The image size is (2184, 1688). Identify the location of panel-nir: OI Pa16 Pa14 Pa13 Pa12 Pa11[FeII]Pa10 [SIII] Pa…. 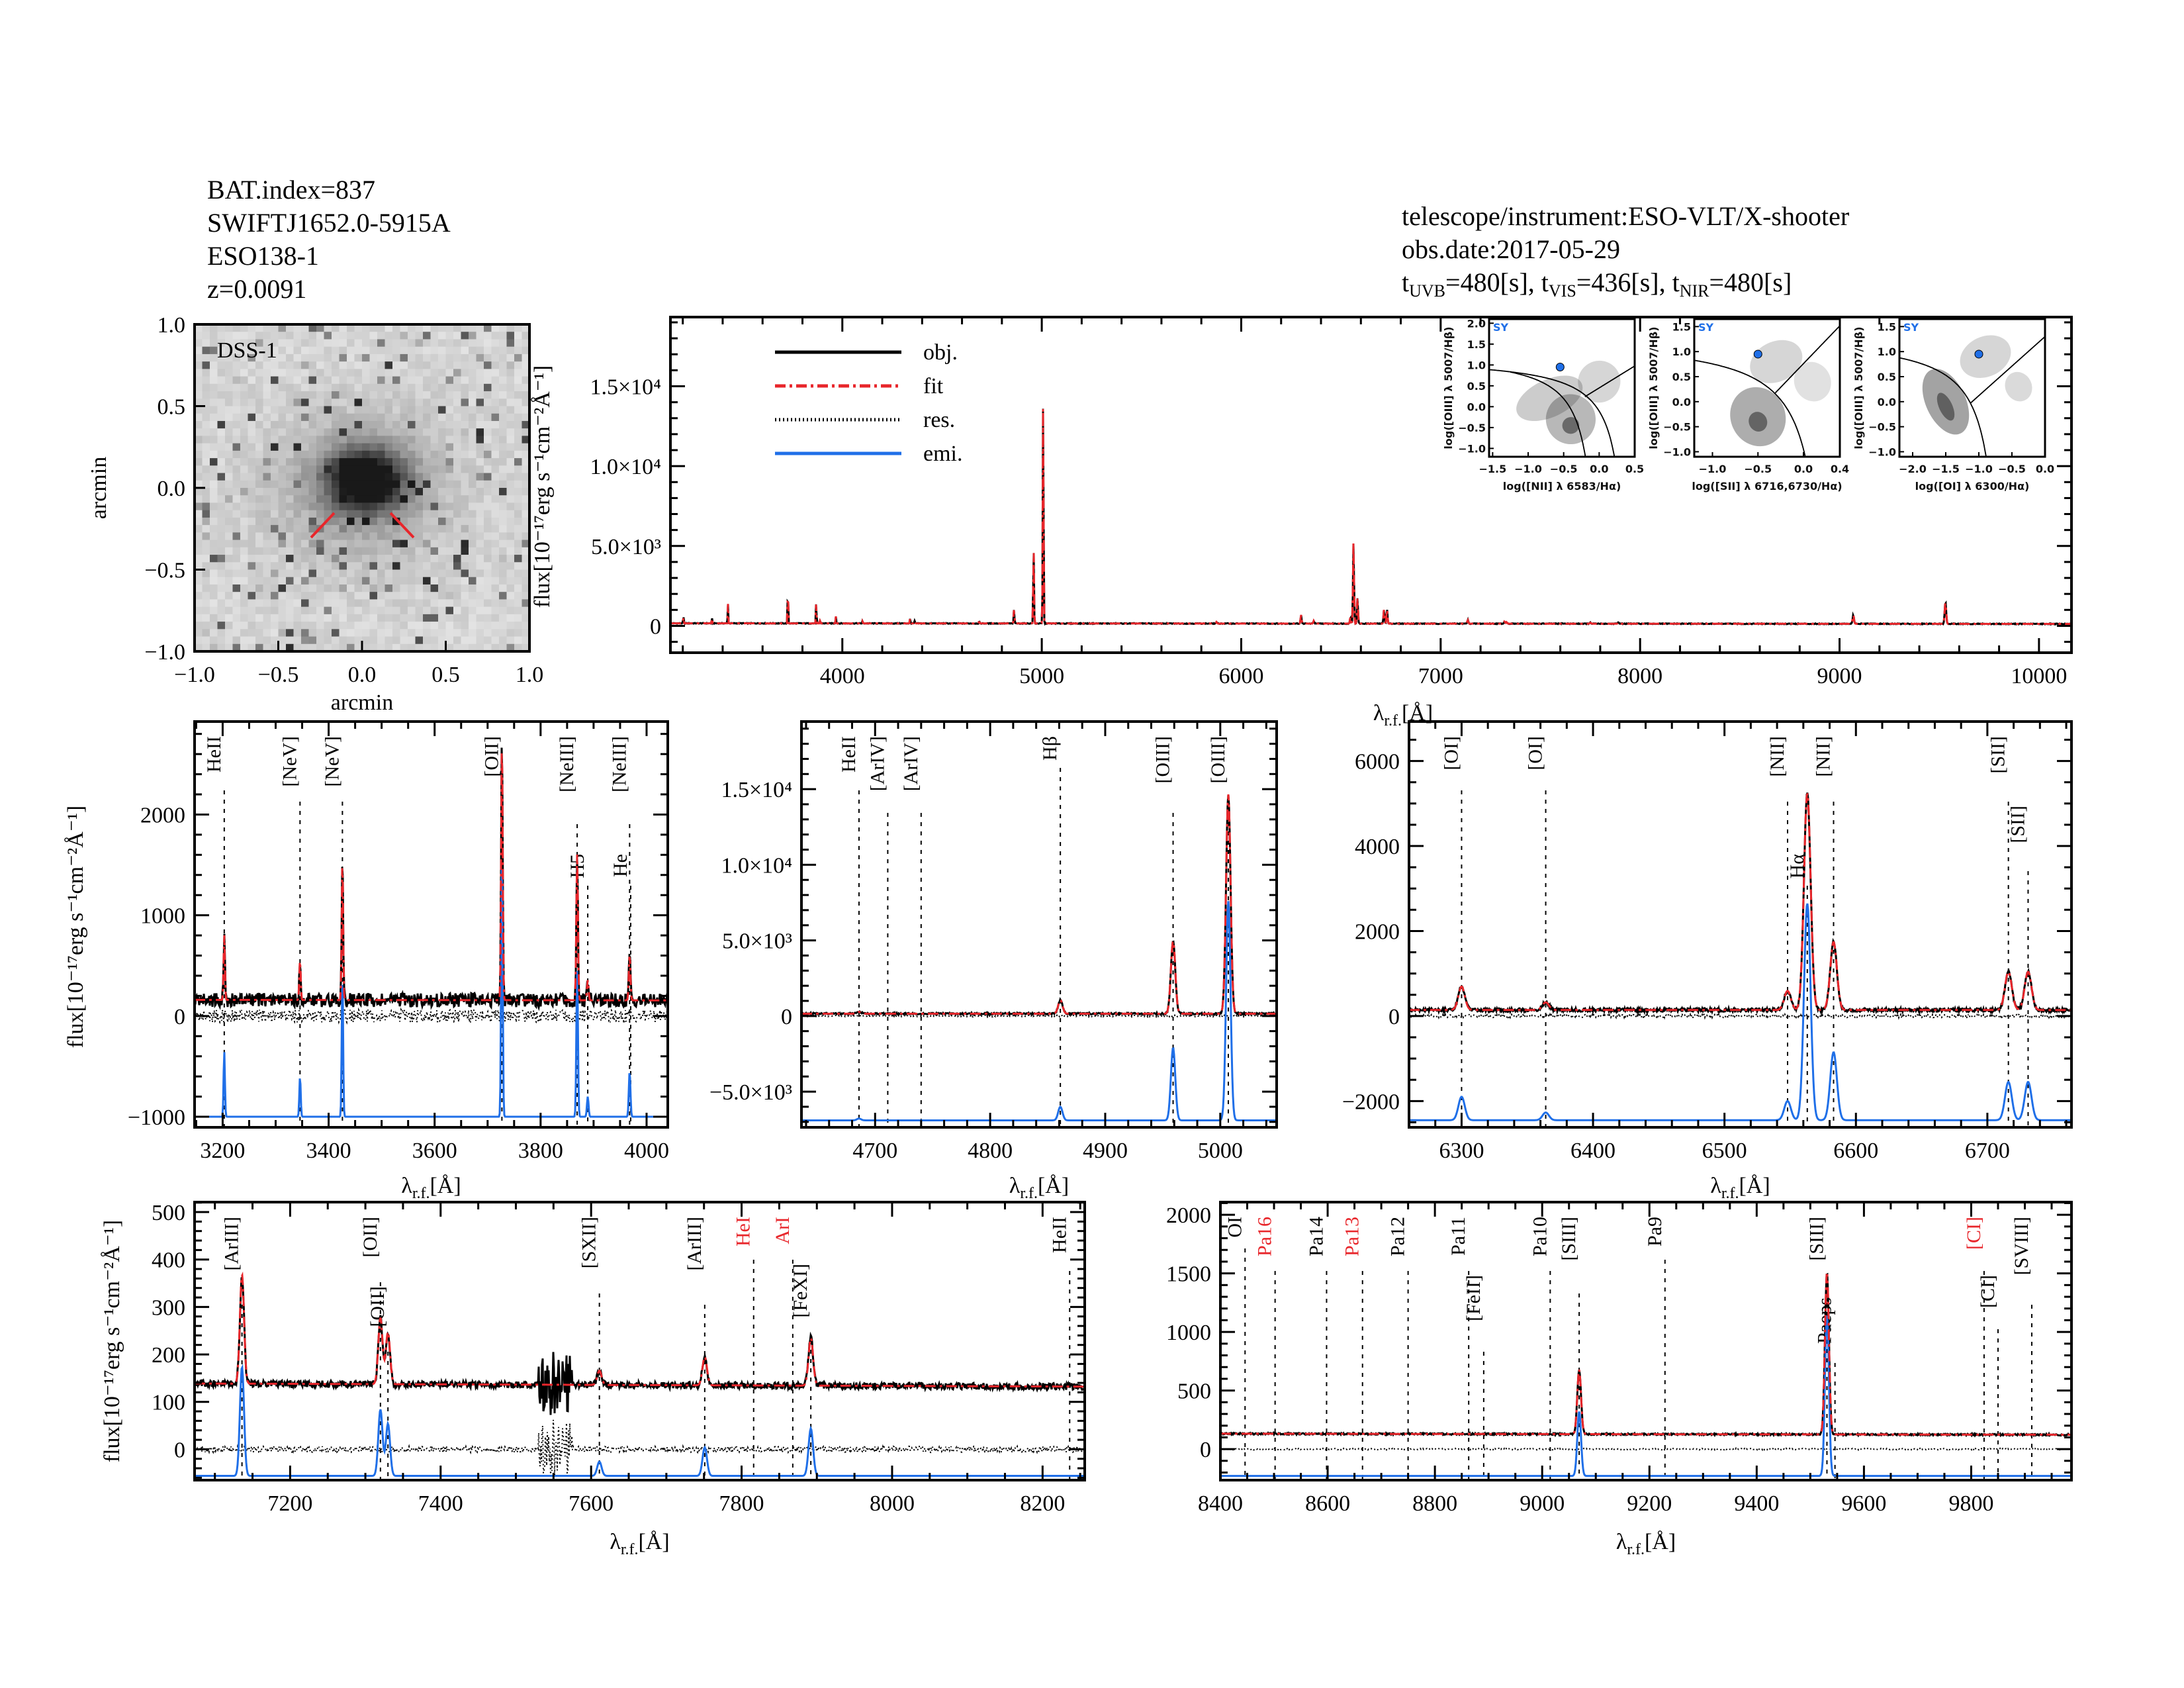
(1619, 1379).